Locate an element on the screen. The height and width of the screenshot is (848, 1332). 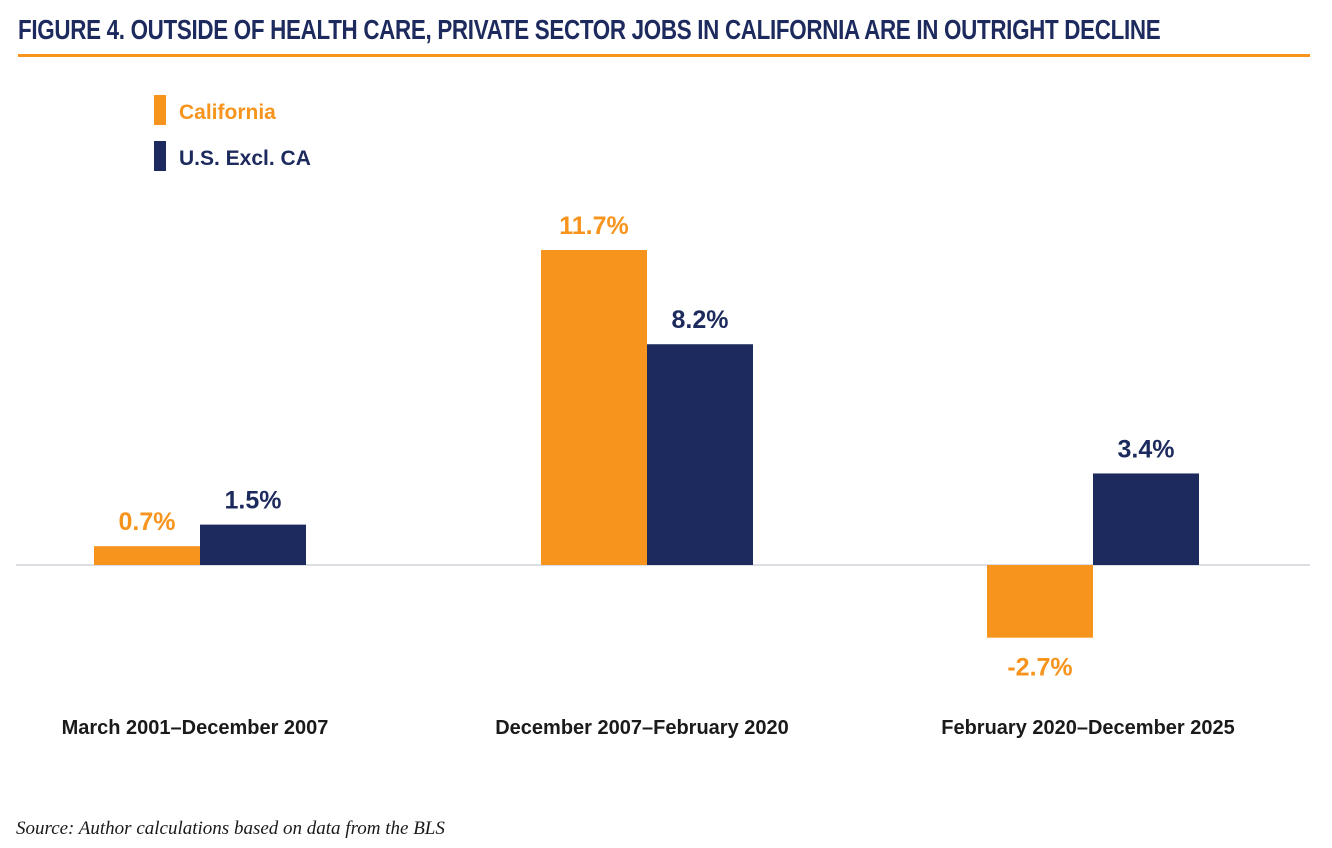
figure-label: FIGURE 4. is located at coordinates (71, 29).